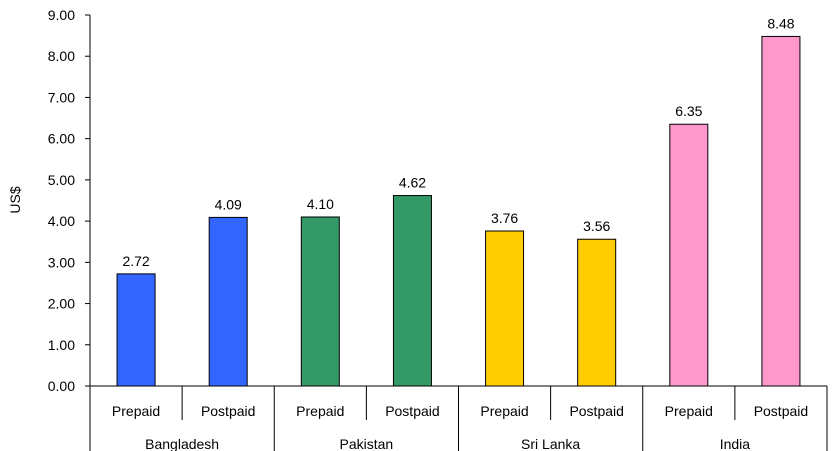 Image resolution: width=833 pixels, height=451 pixels. What do you see at coordinates (61, 15) in the screenshot?
I see `y-tick-label: 9.00` at bounding box center [61, 15].